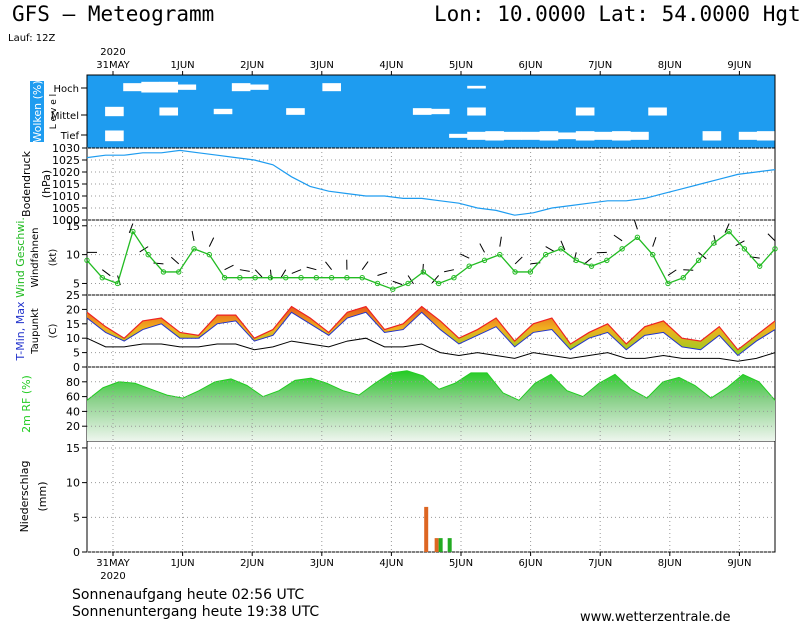 This screenshot has width=800, height=625. Describe the element at coordinates (600, 65) in the screenshot. I see `top-date-label: 7JUN` at that location.